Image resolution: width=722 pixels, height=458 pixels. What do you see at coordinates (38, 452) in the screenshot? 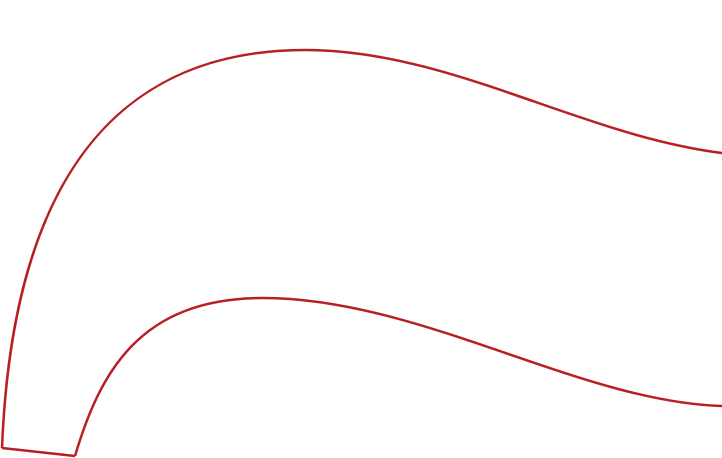
I see `base-edge` at bounding box center [38, 452].